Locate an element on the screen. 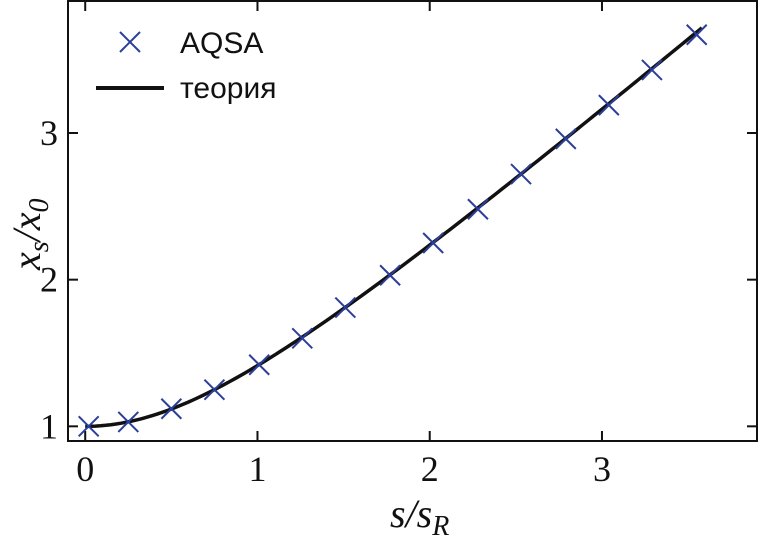 The width and height of the screenshot is (760, 548). y-tick-label: 3 is located at coordinates (49, 133).